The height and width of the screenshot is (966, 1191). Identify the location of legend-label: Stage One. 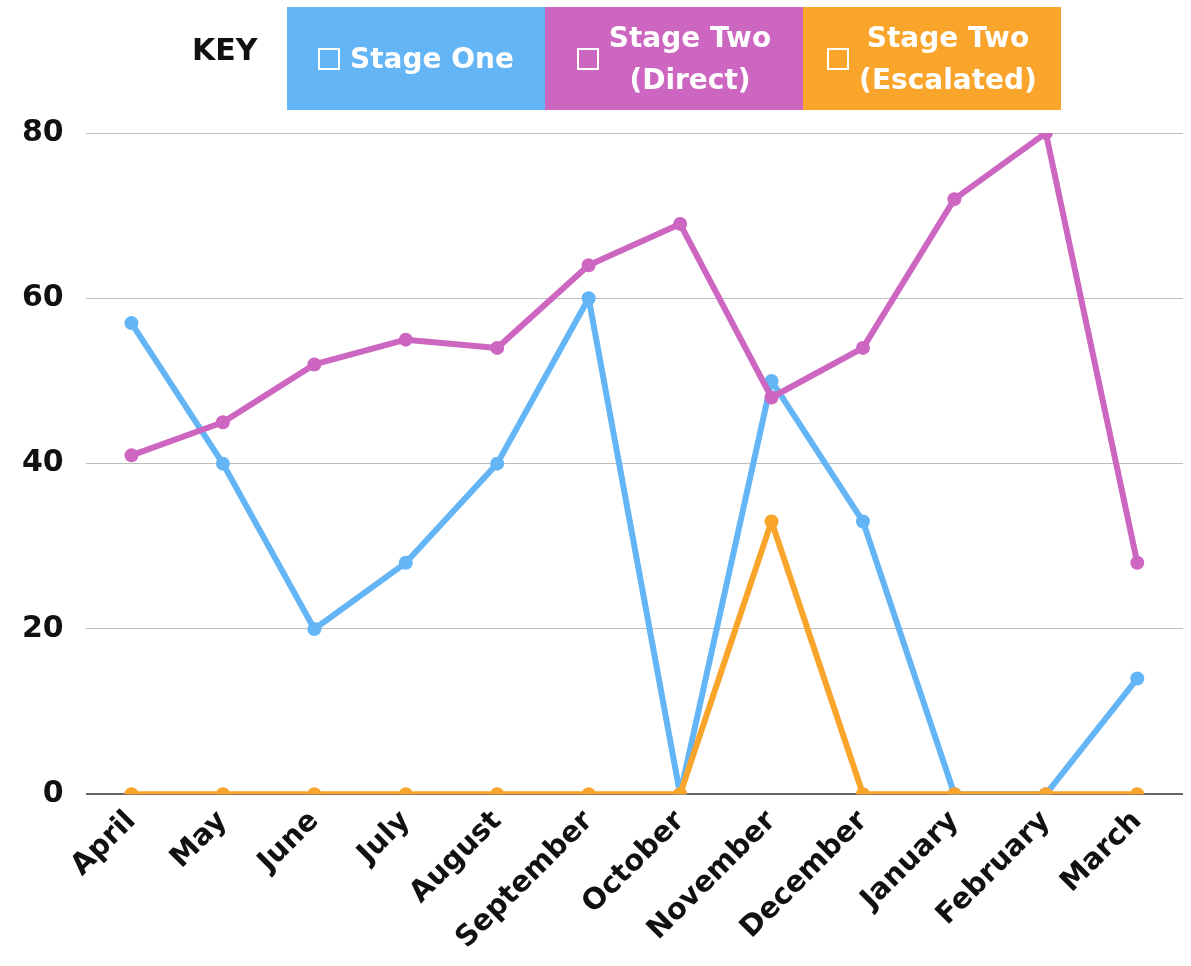
(432, 58).